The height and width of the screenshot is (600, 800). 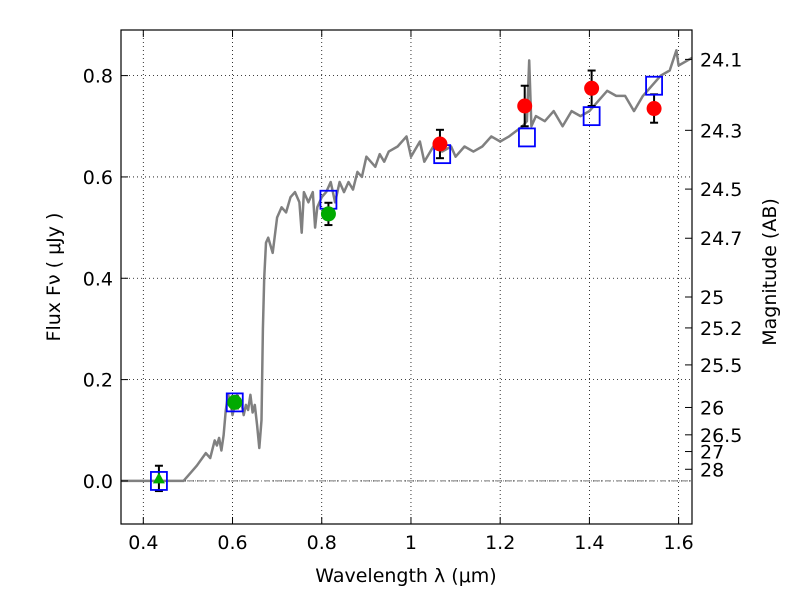 I want to click on y2-tick-label: 26, so click(x=712, y=408).